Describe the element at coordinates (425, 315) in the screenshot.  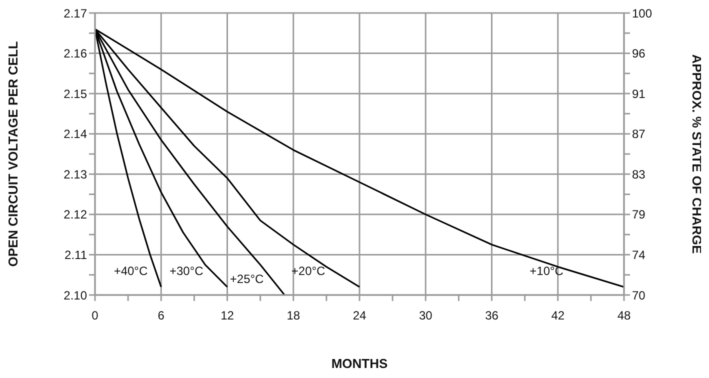
I see `x-tick-label: 30` at that location.